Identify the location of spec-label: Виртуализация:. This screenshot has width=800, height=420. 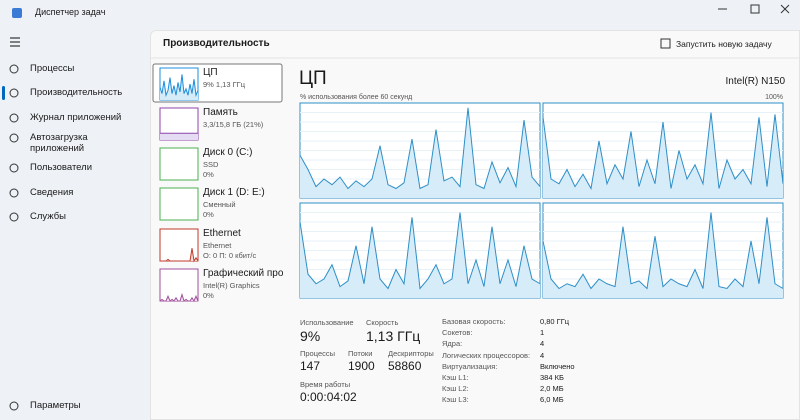
(470, 366).